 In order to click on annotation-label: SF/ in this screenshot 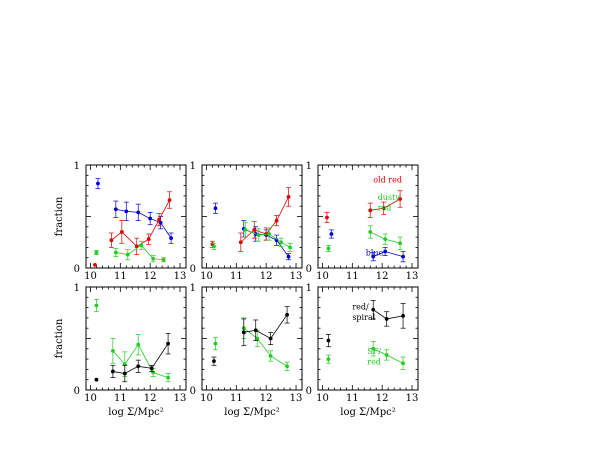, I will do `click(374, 351)`.